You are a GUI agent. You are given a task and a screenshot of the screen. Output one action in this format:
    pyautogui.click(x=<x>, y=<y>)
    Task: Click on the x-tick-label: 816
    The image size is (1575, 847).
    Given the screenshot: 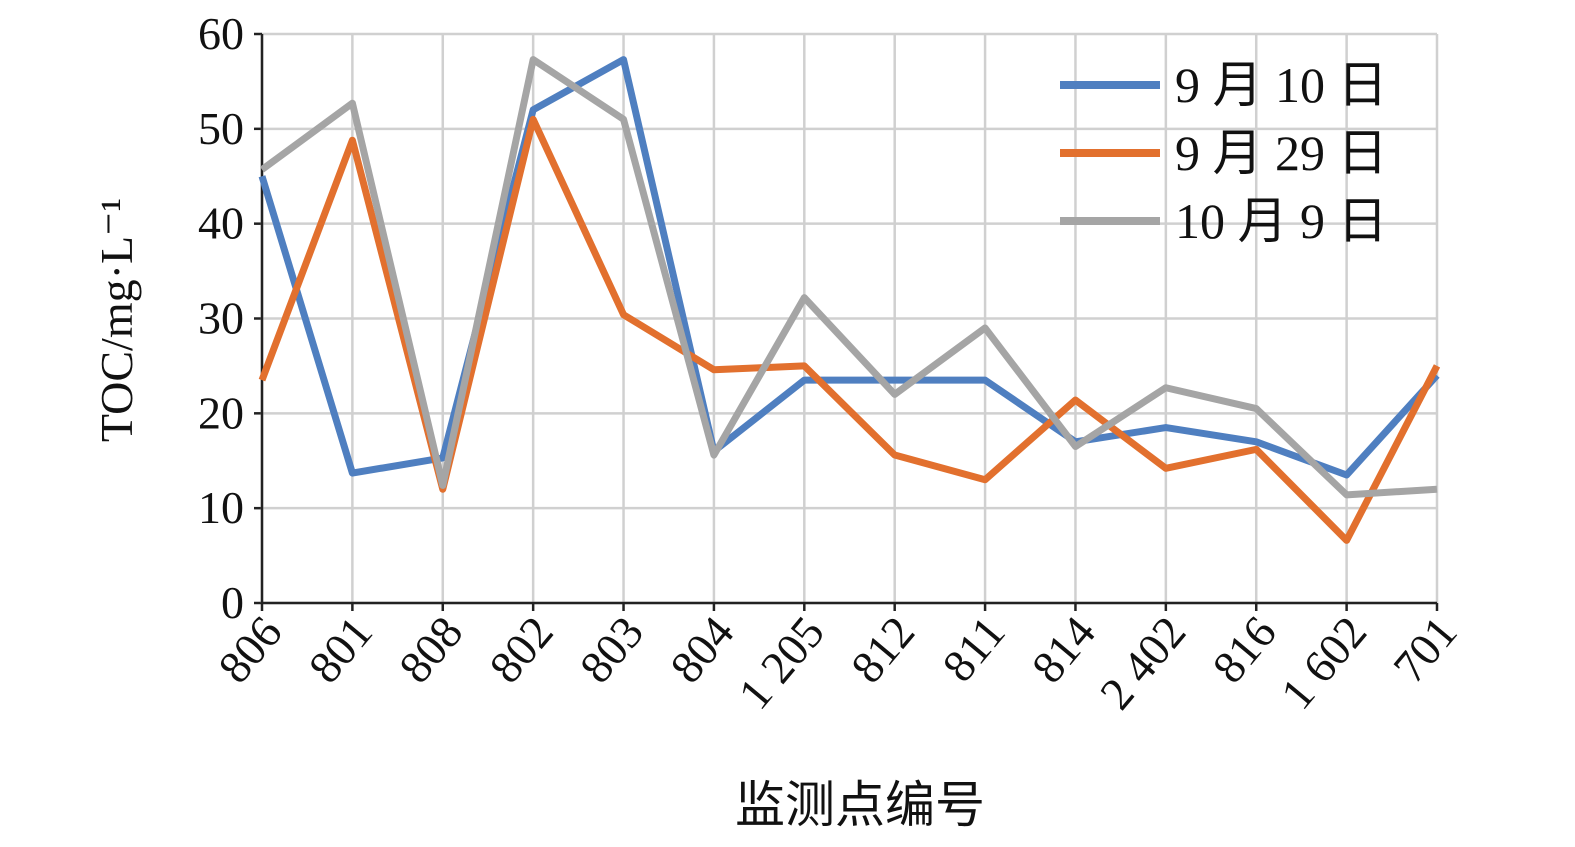 What is the action you would take?
    pyautogui.click(x=1243, y=650)
    